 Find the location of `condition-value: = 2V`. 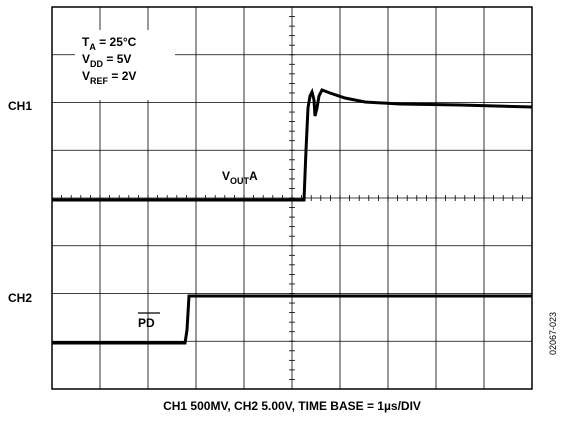

condition-value: = 2V is located at coordinates (122, 76).